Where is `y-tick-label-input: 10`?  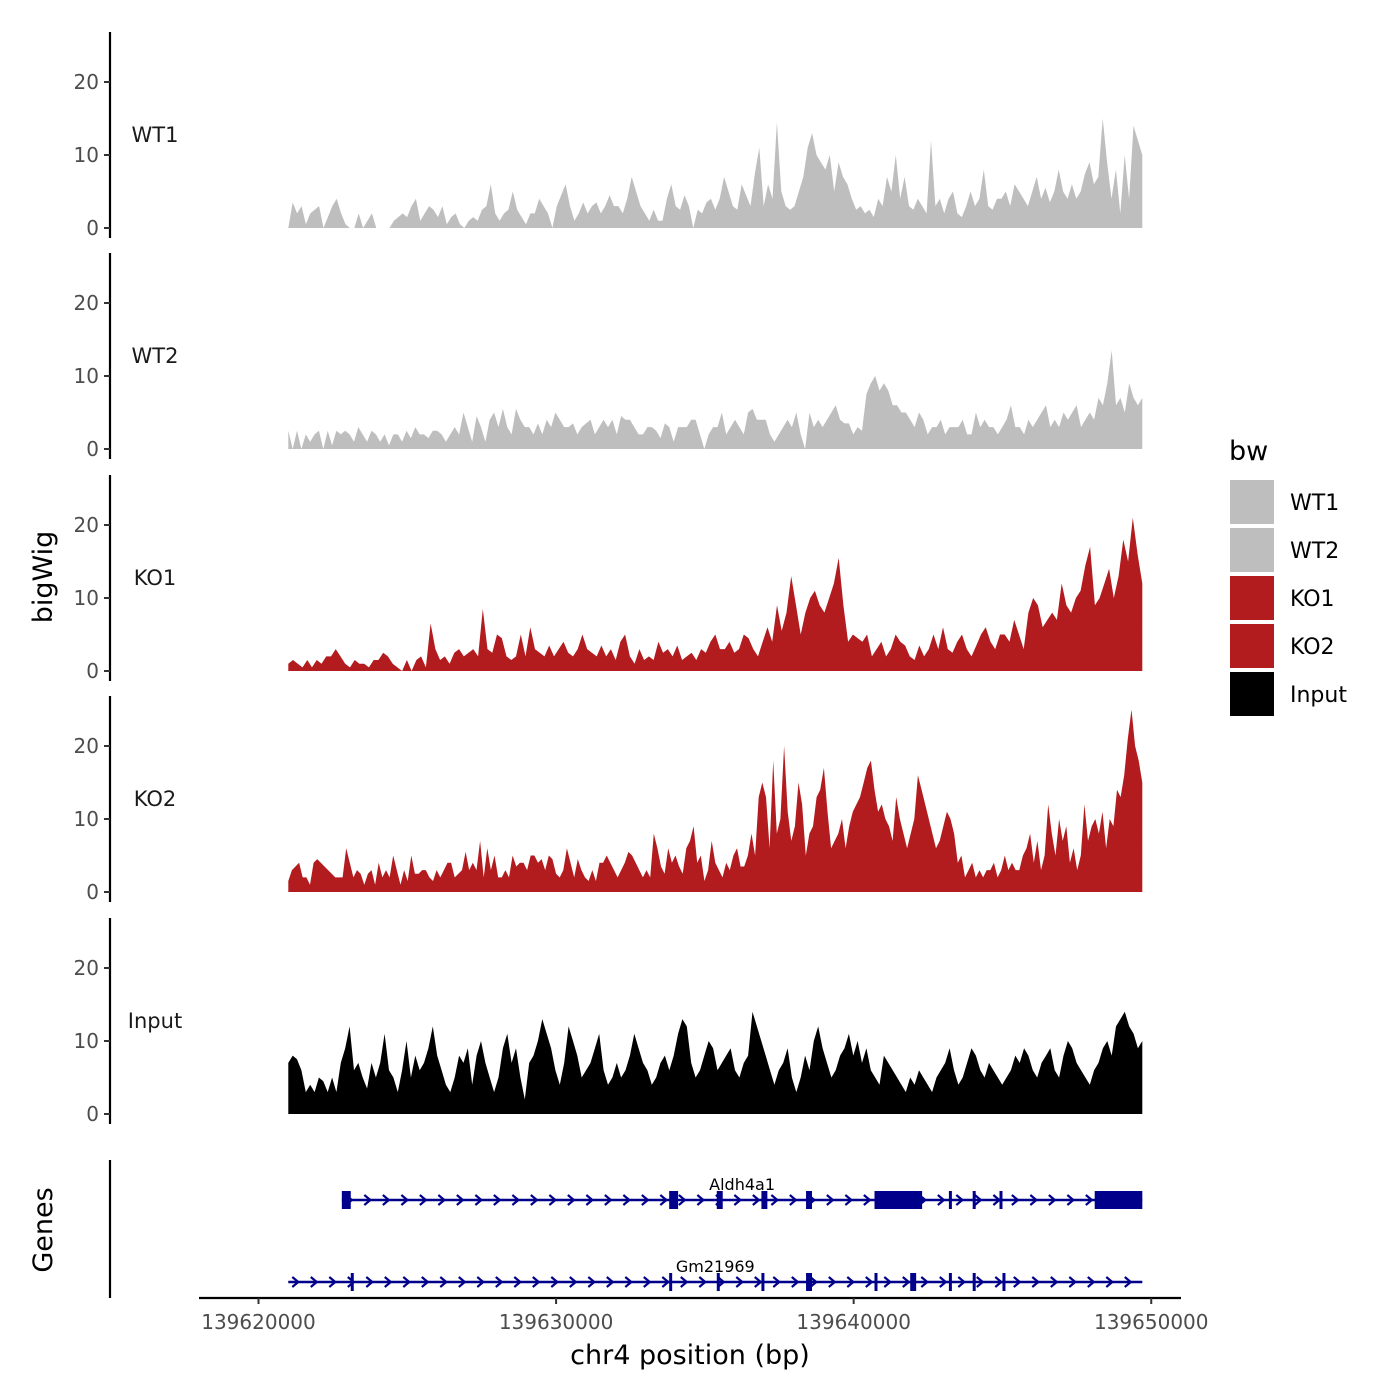 y-tick-label-input: 10 is located at coordinates (86, 1041).